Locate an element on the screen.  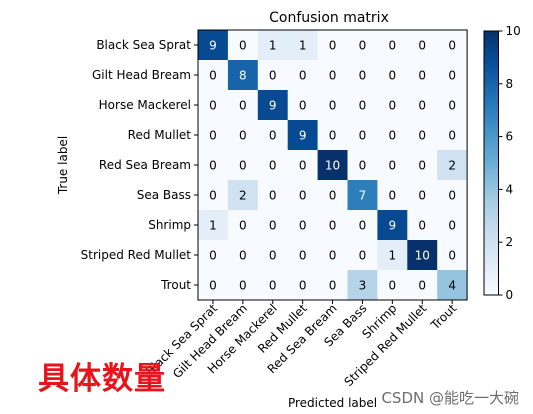
cell-r6-c0 is located at coordinates (213, 225).